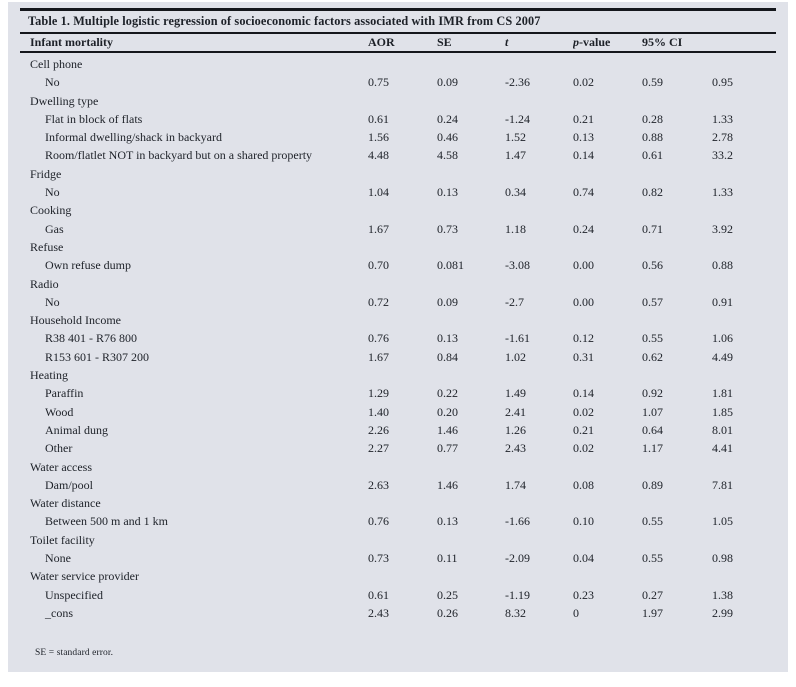 The width and height of the screenshot is (796, 687). What do you see at coordinates (64, 393) in the screenshot?
I see `row-label: Paraffin` at bounding box center [64, 393].